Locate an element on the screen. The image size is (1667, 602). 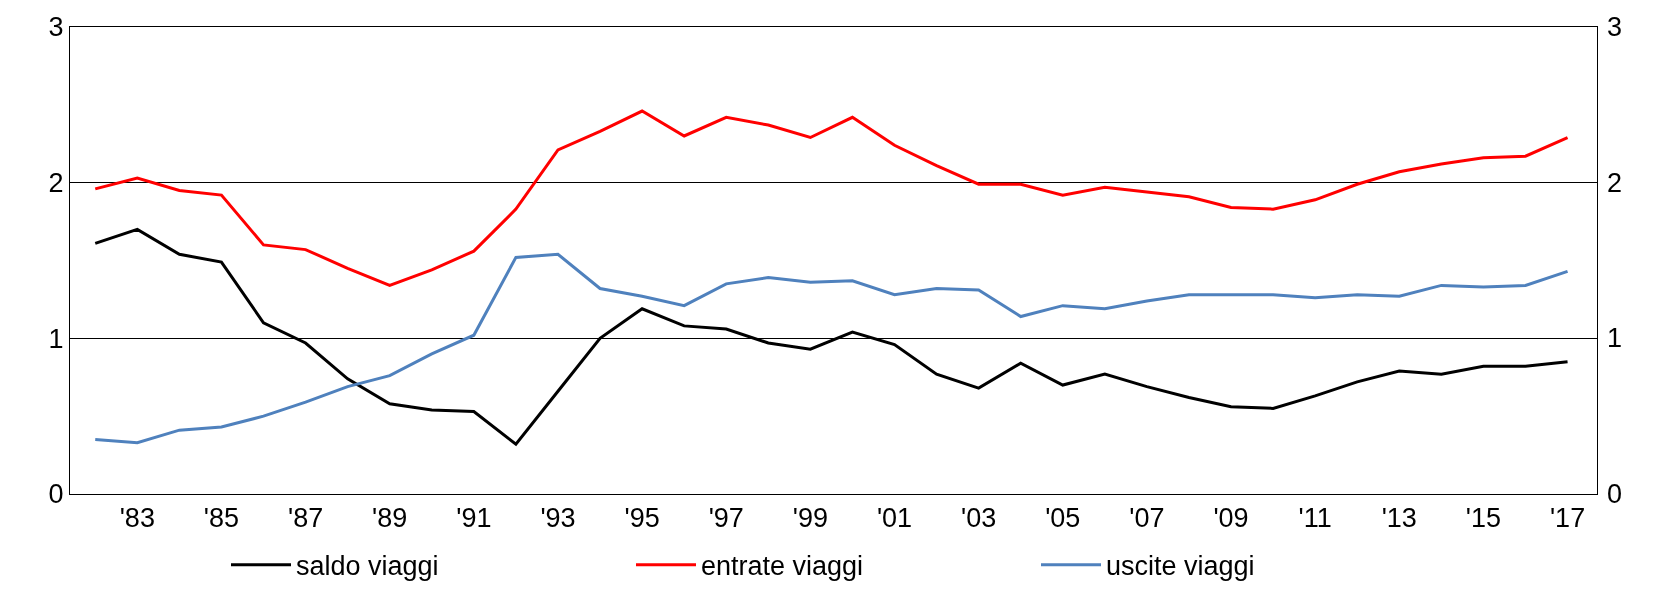
x-tick-label: '93 is located at coordinates (558, 518).